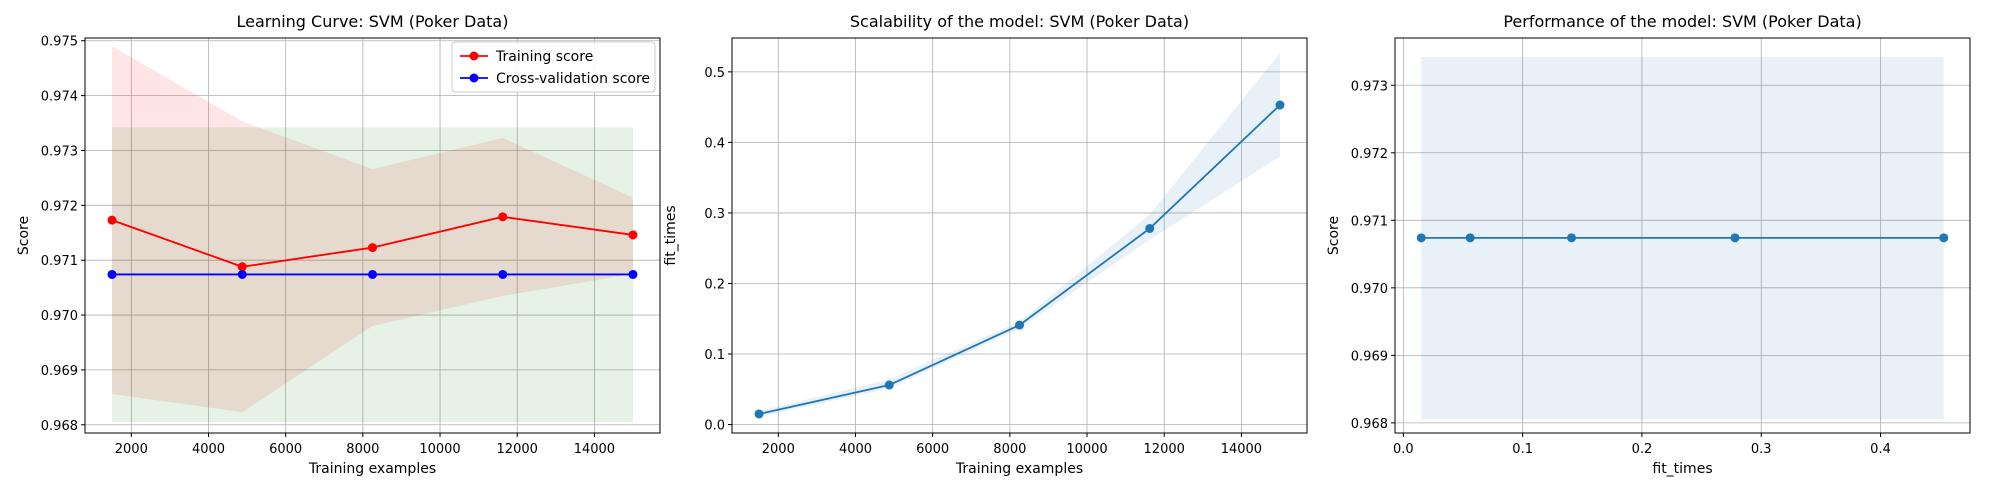 The image size is (2000, 500). I want to click on y-tick-label: 0.974, so click(59, 97).